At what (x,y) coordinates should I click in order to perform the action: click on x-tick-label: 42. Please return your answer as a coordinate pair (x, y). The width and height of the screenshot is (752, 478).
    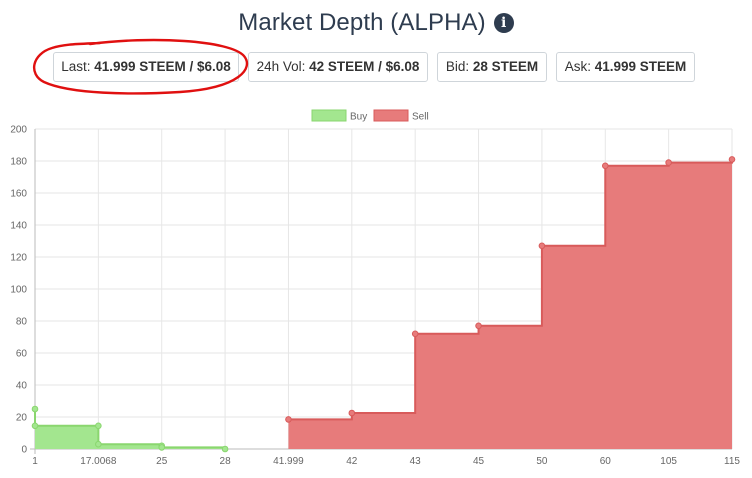
    Looking at the image, I should click on (352, 461).